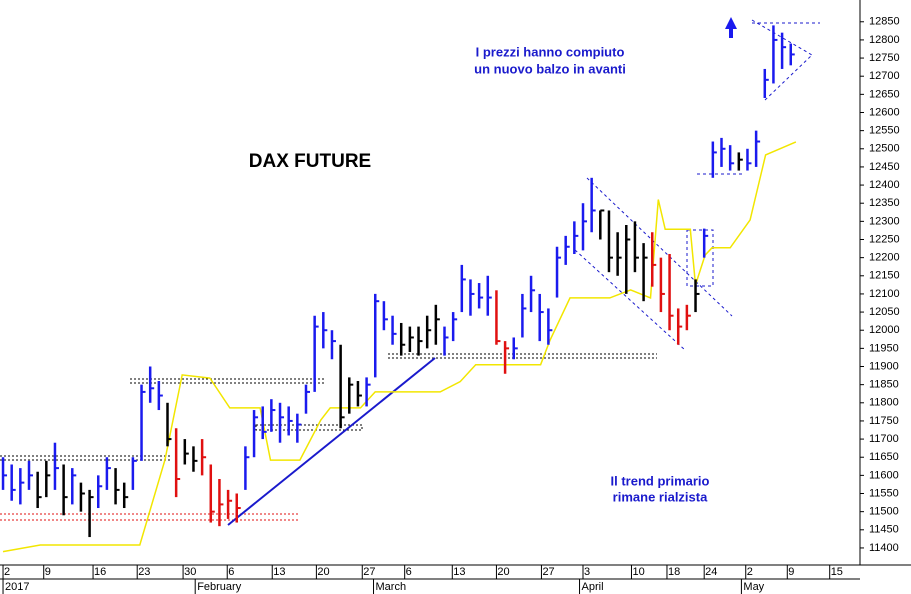 Image resolution: width=911 pixels, height=594 pixels. What do you see at coordinates (190, 572) in the screenshot?
I see `x-tick-label: 30` at bounding box center [190, 572].